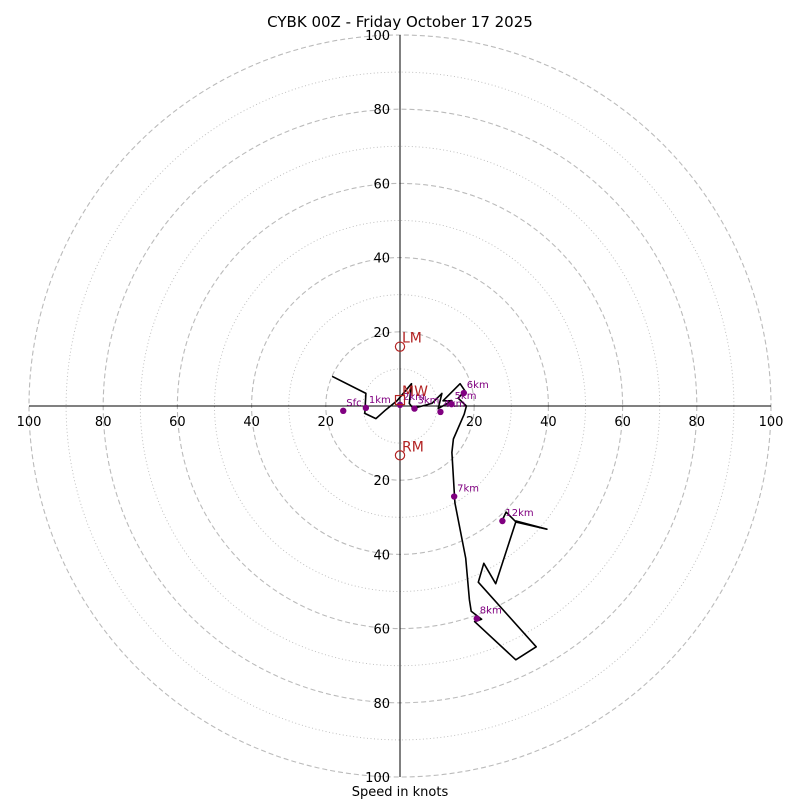 This screenshot has width=800, height=800. What do you see at coordinates (502, 521) in the screenshot?
I see `height-point-12km` at bounding box center [502, 521].